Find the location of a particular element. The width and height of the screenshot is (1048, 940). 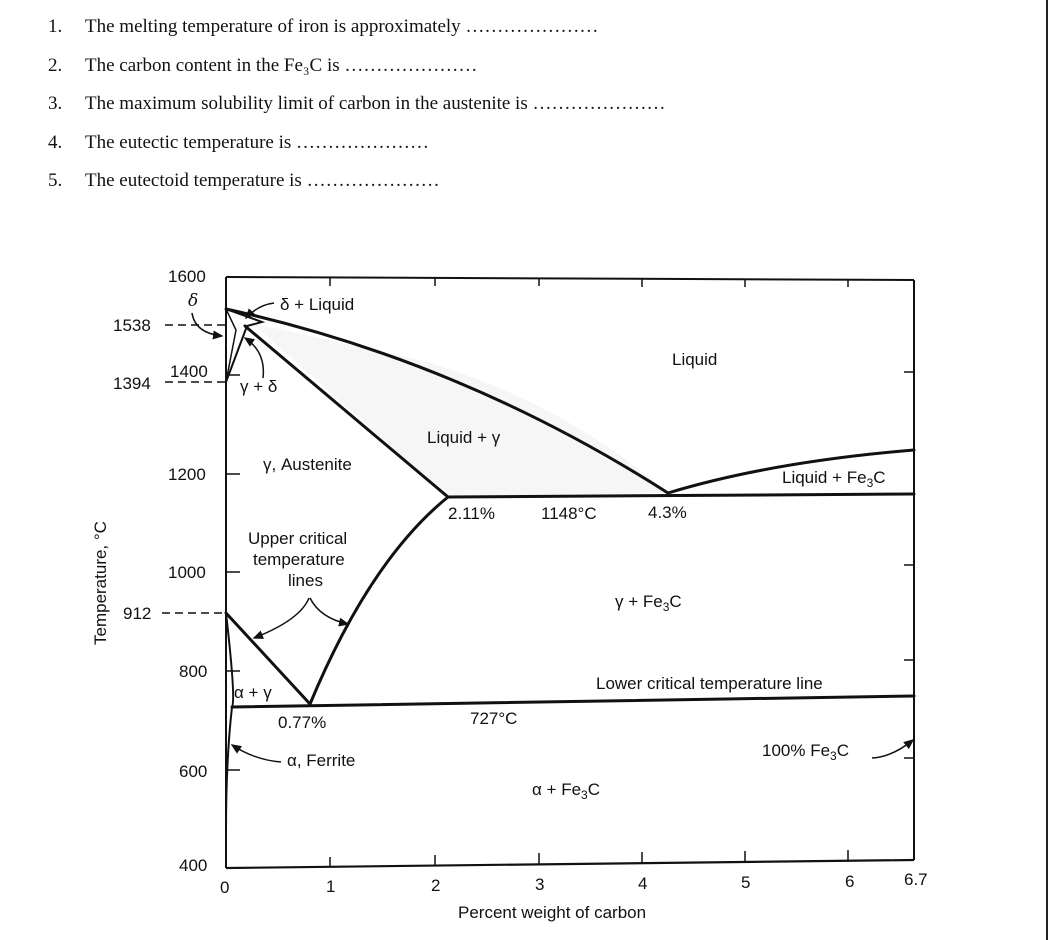

svg-text: 1538 is located at coordinates (132, 325).